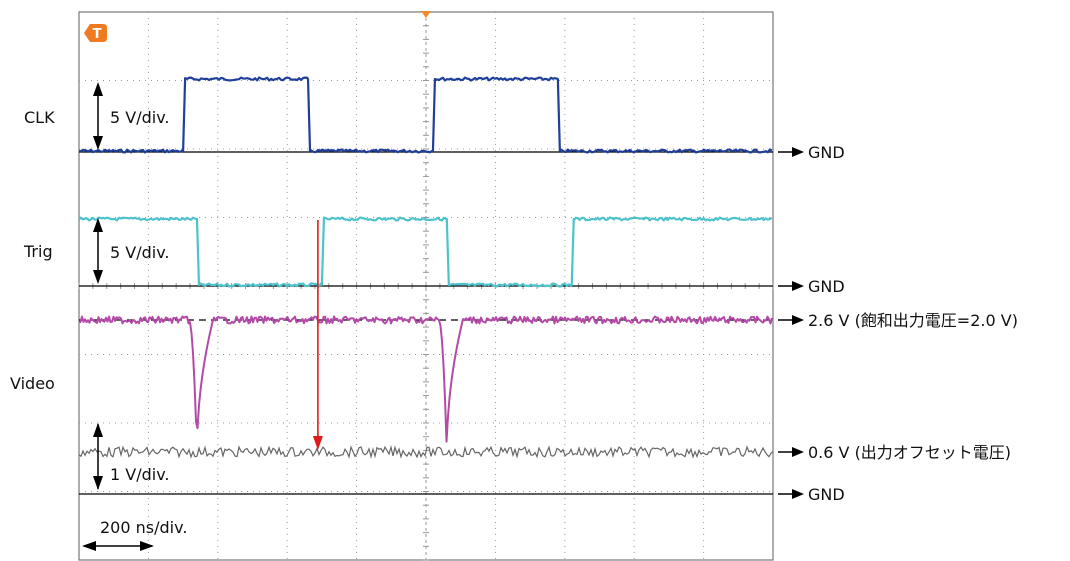  What do you see at coordinates (425, 115) in the screenshot?
I see `clk-waveform` at bounding box center [425, 115].